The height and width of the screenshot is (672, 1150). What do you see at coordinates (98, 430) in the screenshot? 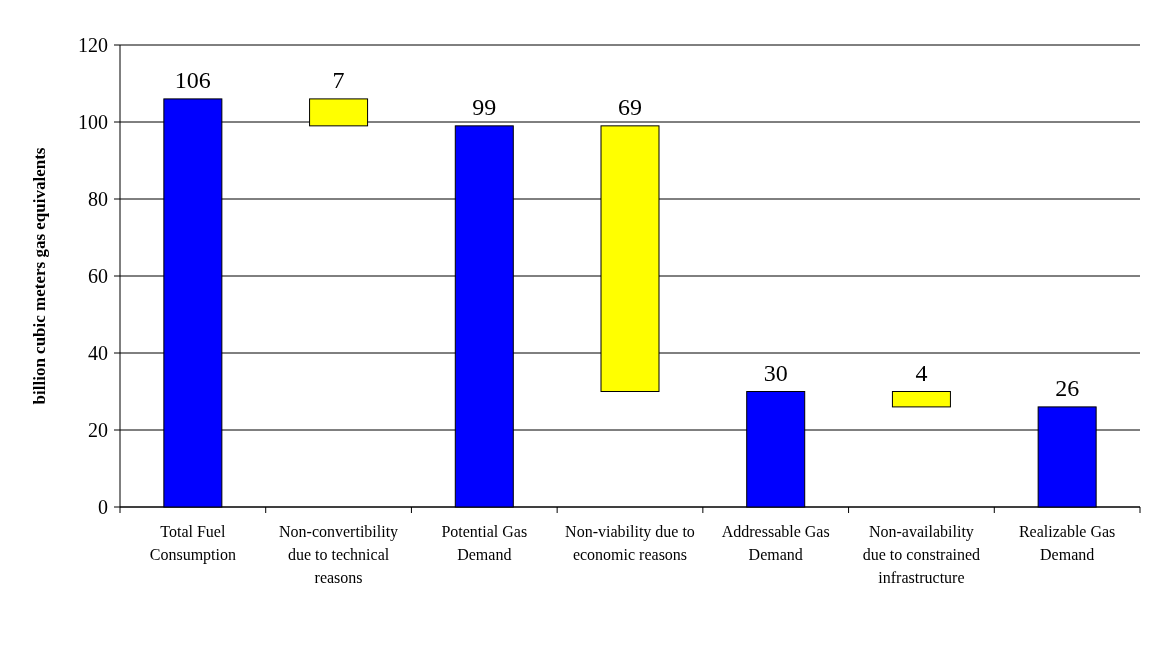
I see `y-tick-label: 20` at bounding box center [98, 430].